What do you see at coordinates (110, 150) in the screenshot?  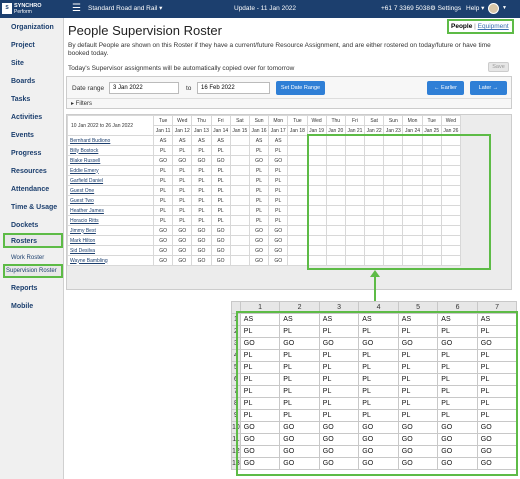 I see `person-name-link: Billy Bostock` at bounding box center [110, 150].